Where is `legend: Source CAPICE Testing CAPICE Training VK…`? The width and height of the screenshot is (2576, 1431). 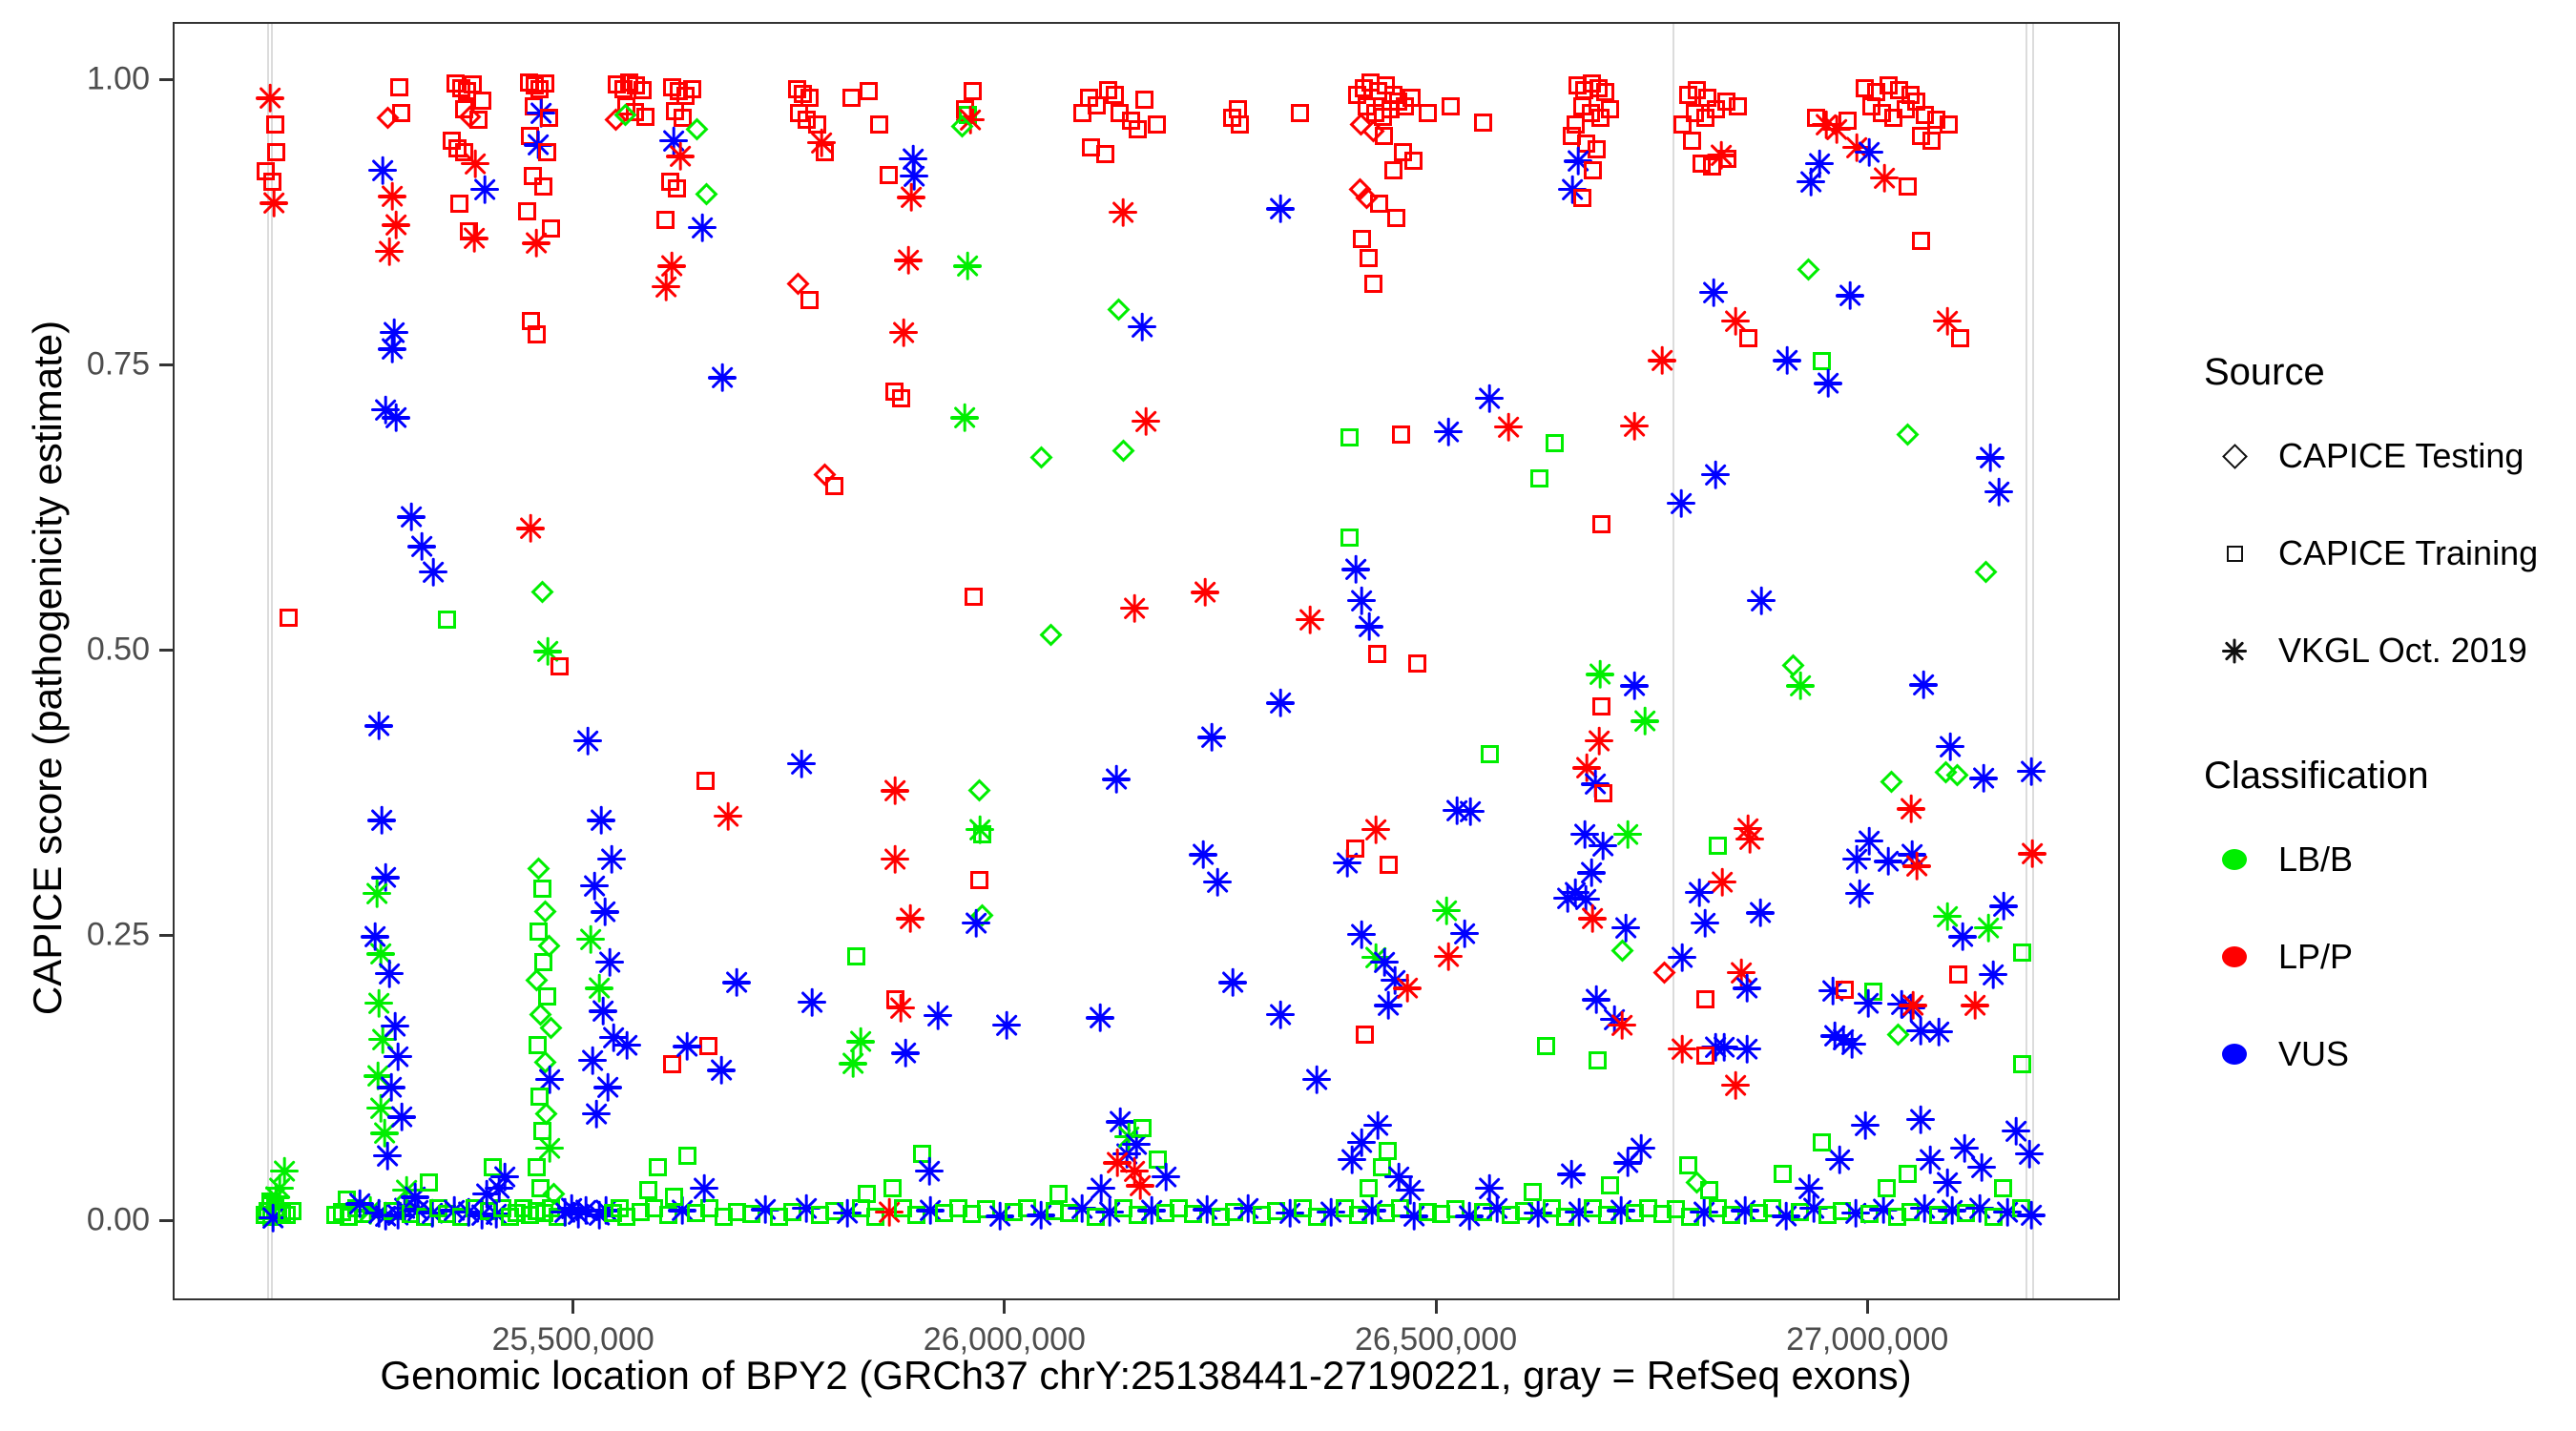
legend: Source CAPICE Testing CAPICE Training VK… is located at coordinates (2385, 733).